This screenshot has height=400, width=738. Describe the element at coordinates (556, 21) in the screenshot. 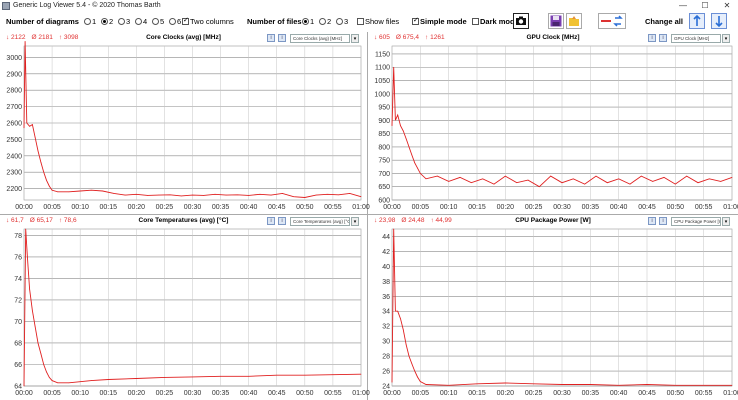

I see `save-button` at that location.